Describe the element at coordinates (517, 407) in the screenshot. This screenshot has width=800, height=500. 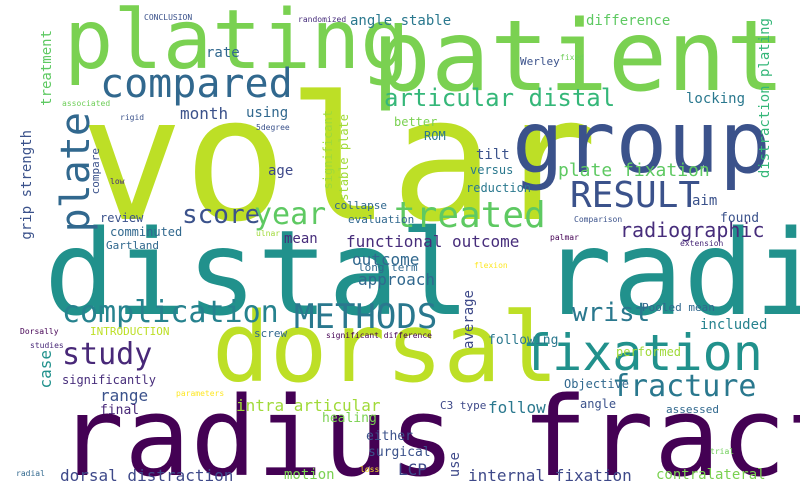
I see `word-follow: follow` at that location.